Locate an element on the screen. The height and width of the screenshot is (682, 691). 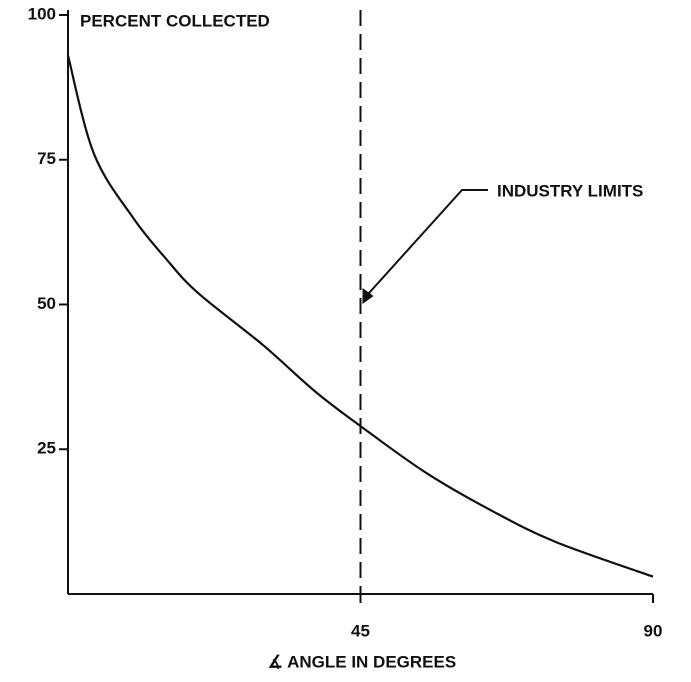
y-tick-label: 25 is located at coordinates (46, 448).